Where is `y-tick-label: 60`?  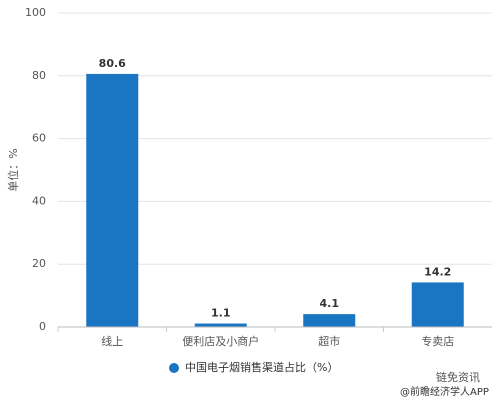 y-tick-label: 60 is located at coordinates (39, 138).